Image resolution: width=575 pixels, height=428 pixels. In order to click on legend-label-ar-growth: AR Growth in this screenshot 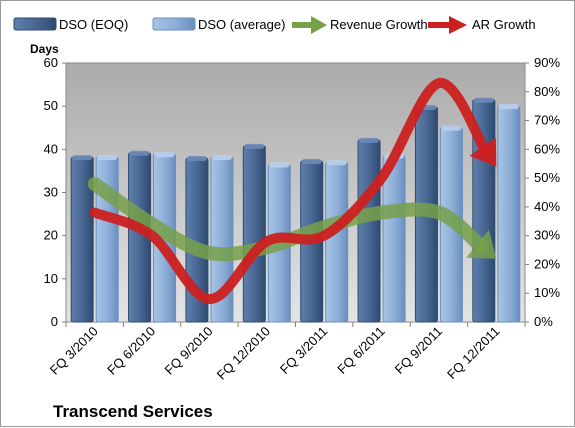, I will do `click(504, 24)`.